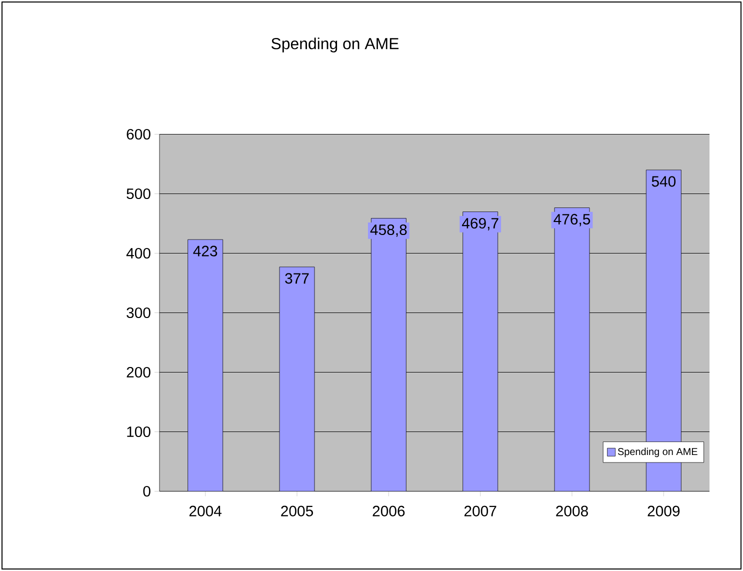 This screenshot has width=743, height=571. I want to click on chart-title: Spending on AME, so click(335, 45).